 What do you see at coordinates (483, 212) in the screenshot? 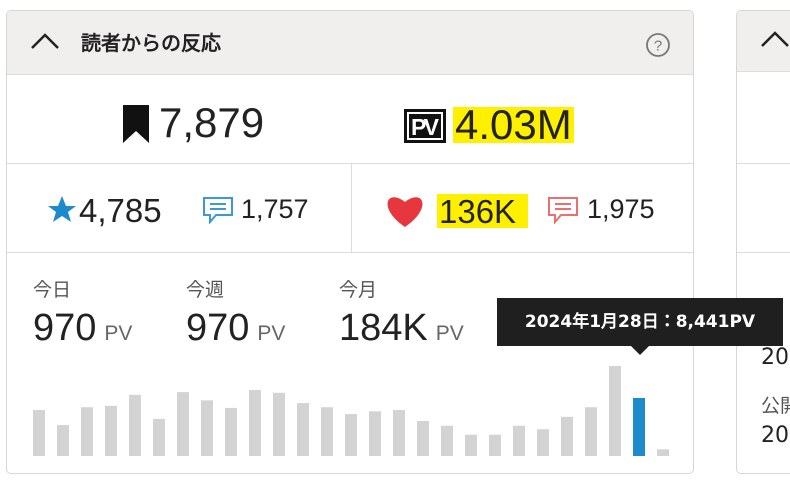
I see `like-count: 136K` at bounding box center [483, 212].